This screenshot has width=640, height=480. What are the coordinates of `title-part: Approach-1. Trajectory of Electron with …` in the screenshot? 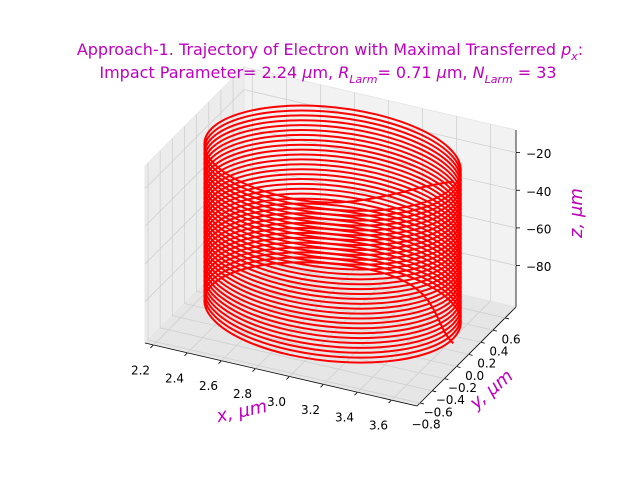 It's located at (319, 49).